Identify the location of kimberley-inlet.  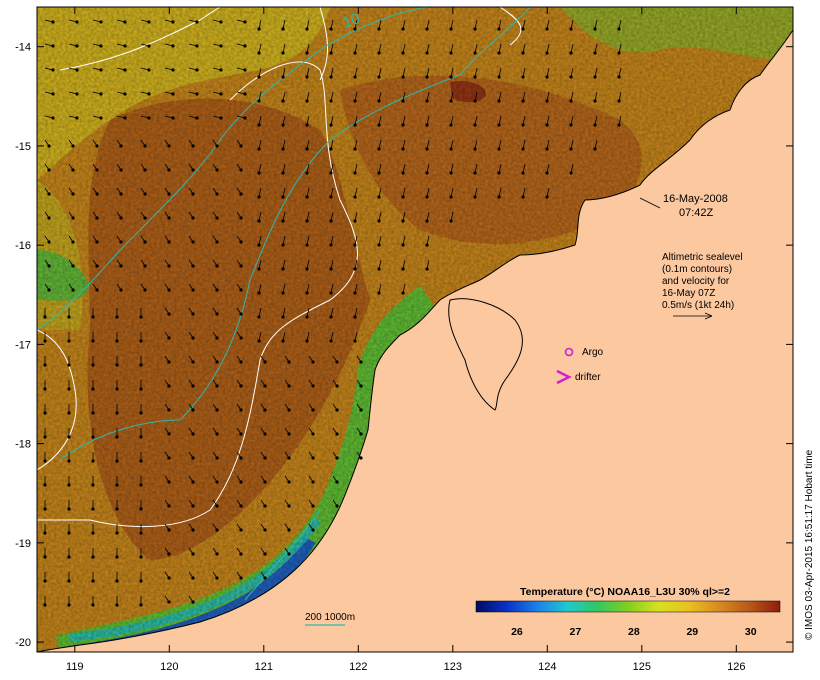
(485, 354).